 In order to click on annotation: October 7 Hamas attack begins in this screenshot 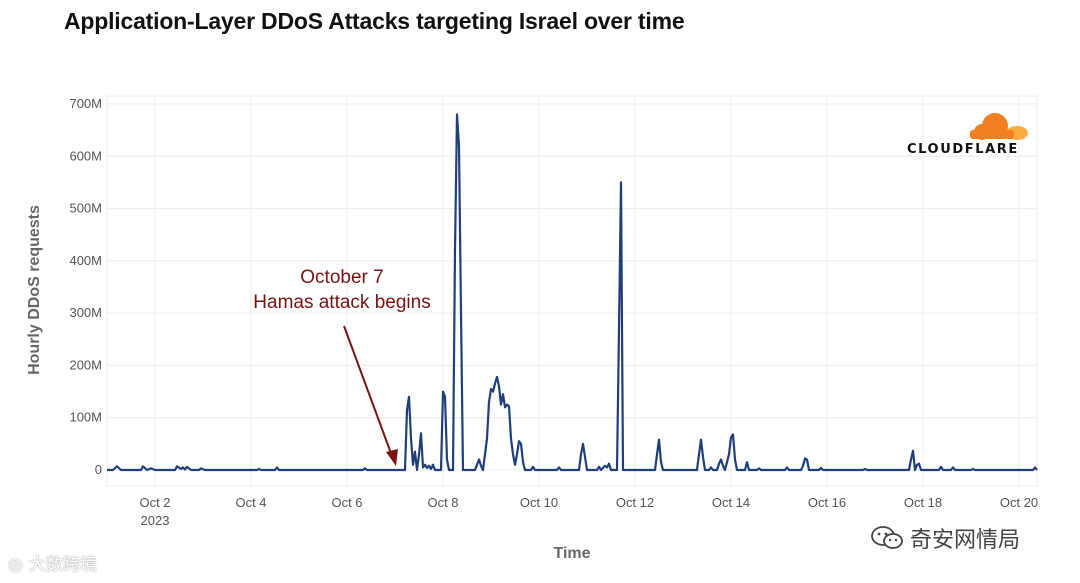, I will do `click(342, 366)`.